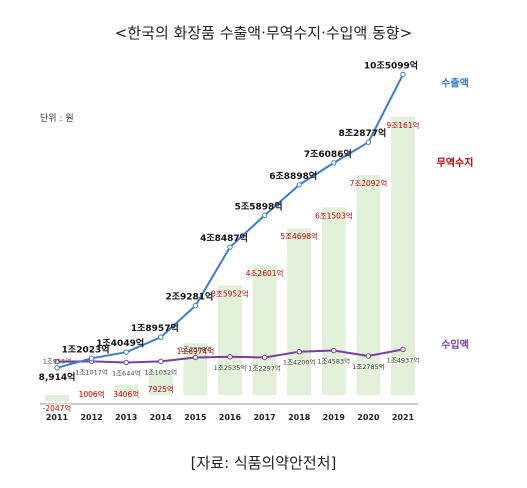 This screenshot has width=527, height=488. What do you see at coordinates (57, 377) in the screenshot?
I see `data-label-exports-2011: 8,914억` at bounding box center [57, 377].